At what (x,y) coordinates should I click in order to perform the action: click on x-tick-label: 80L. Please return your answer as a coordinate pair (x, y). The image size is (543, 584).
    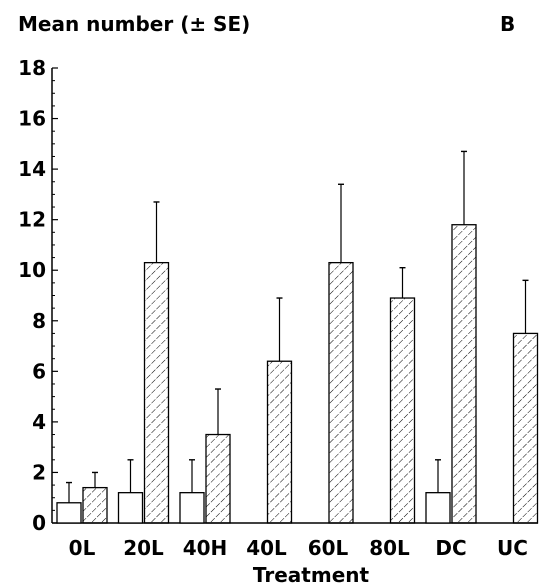
    Looking at the image, I should click on (389, 548).